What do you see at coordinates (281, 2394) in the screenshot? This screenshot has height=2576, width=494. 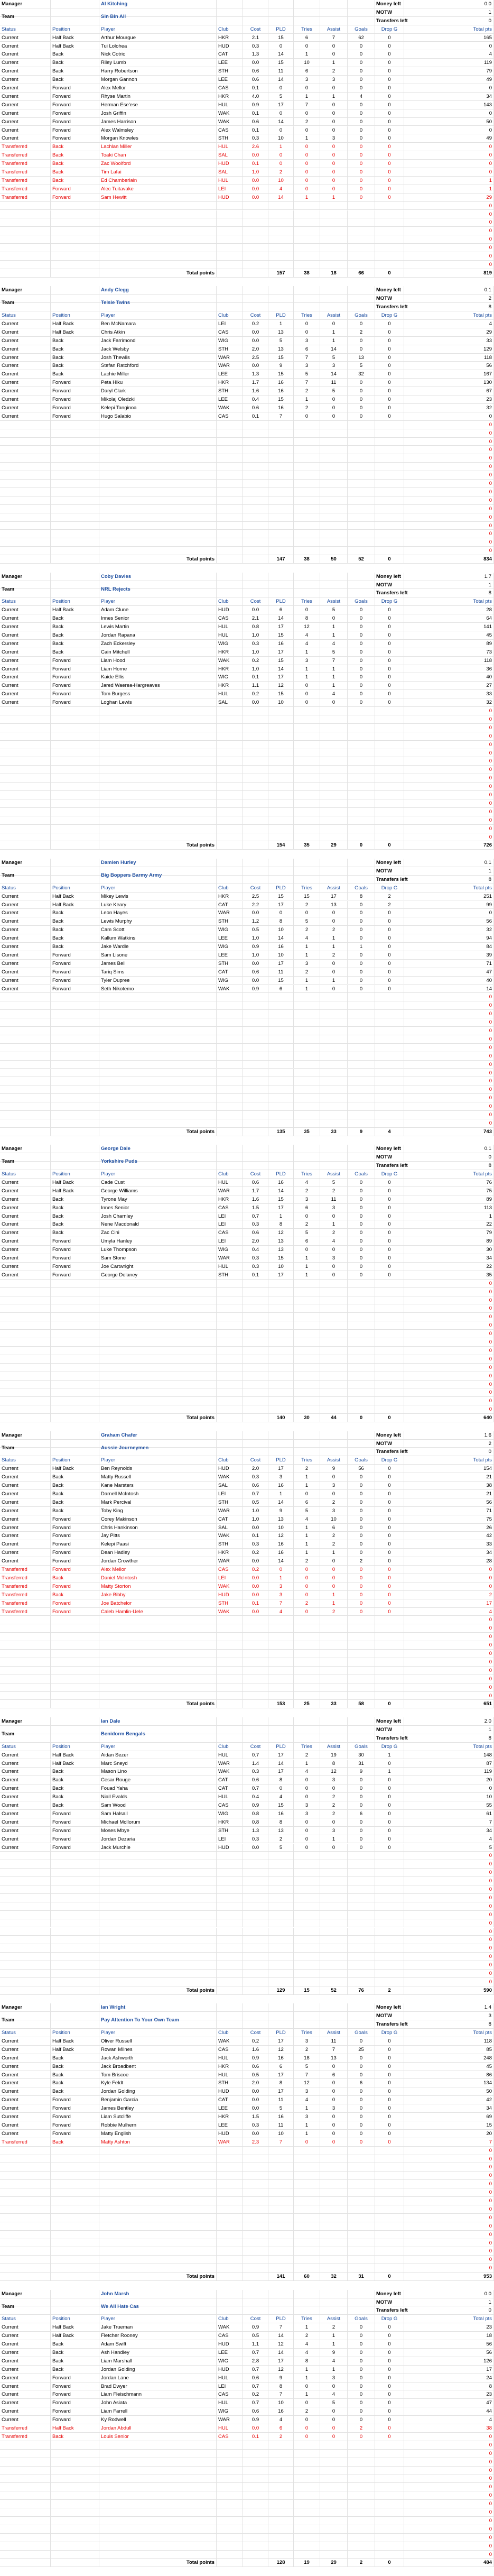 I see `cell: 7` at bounding box center [281, 2394].